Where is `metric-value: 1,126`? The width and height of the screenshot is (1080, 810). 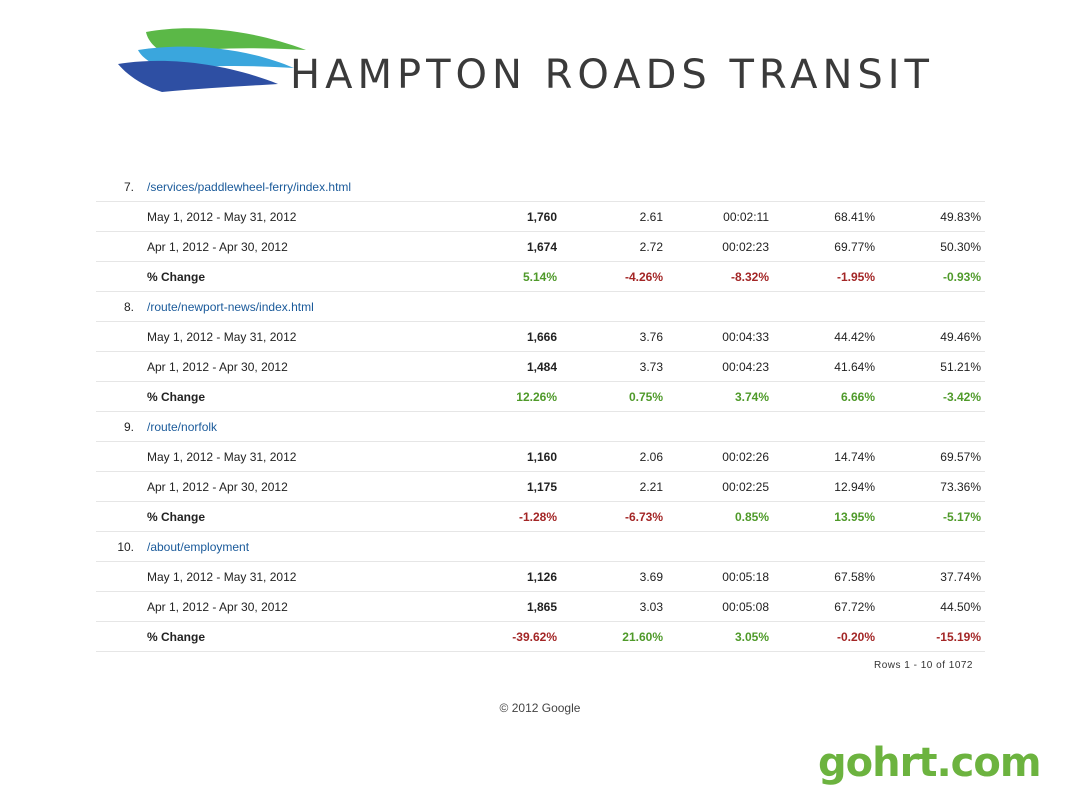 metric-value: 1,126 is located at coordinates (541, 577).